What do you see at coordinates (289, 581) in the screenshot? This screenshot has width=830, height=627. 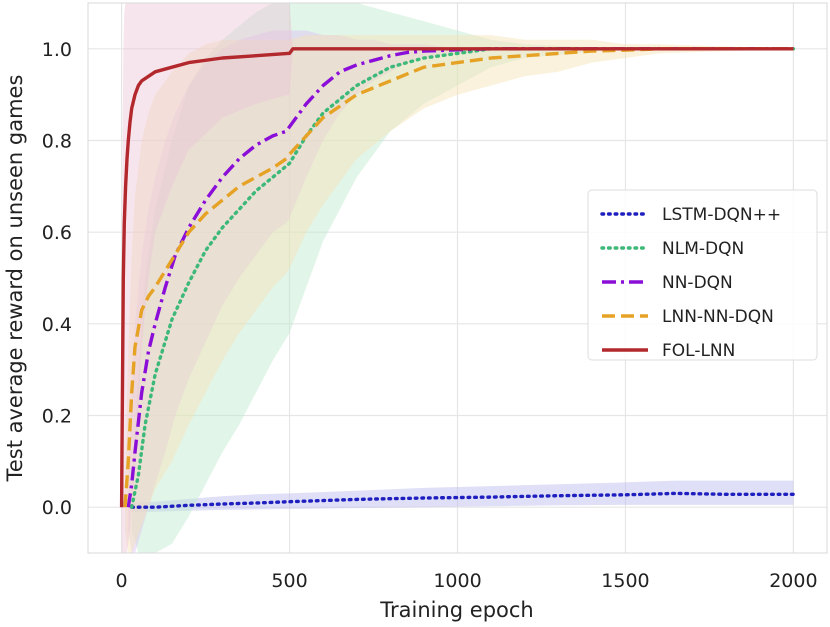 I see `x-tick-label: 500` at bounding box center [289, 581].